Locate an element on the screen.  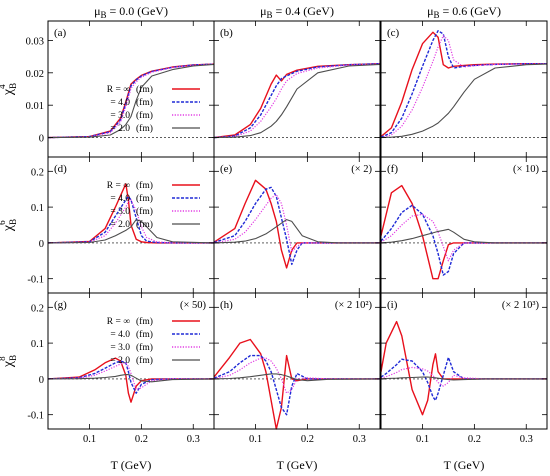
panel-i: 0.1 0.2 0.3 (i) (× 2 10³) is located at coordinates (464, 368).